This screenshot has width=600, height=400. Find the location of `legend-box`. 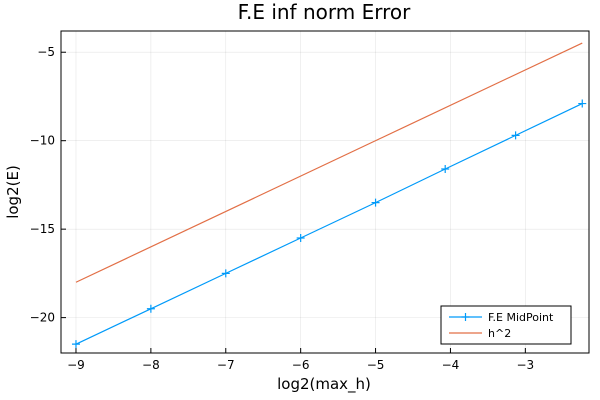

legend-box is located at coordinates (506, 325).